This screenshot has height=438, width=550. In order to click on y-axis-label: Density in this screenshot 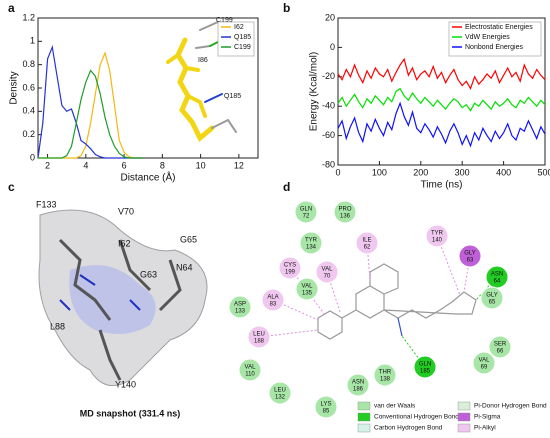, I will do `click(14, 87)`.